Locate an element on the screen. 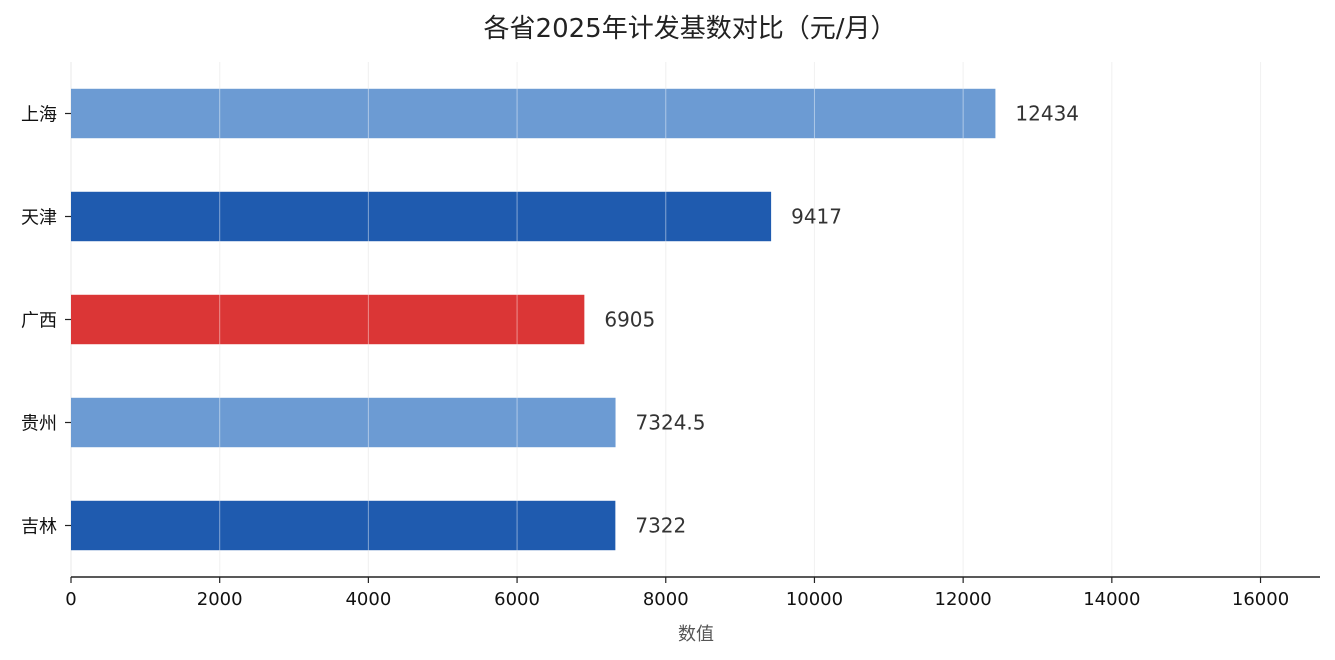 The image size is (1335, 660). value-label: 7324.5 is located at coordinates (671, 423).